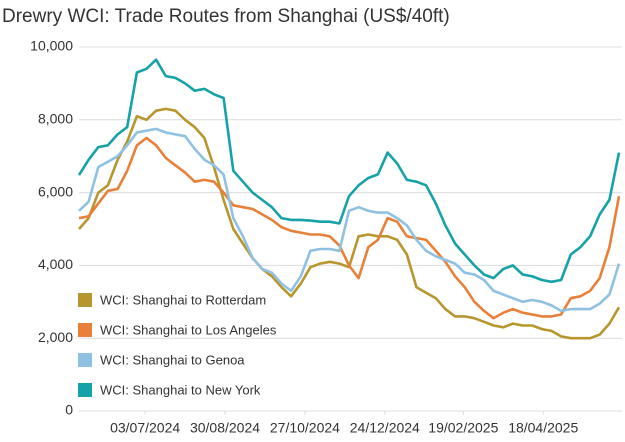  What do you see at coordinates (172, 359) in the screenshot?
I see `legend-label: WCI: Shanghai to Genoa` at bounding box center [172, 359].